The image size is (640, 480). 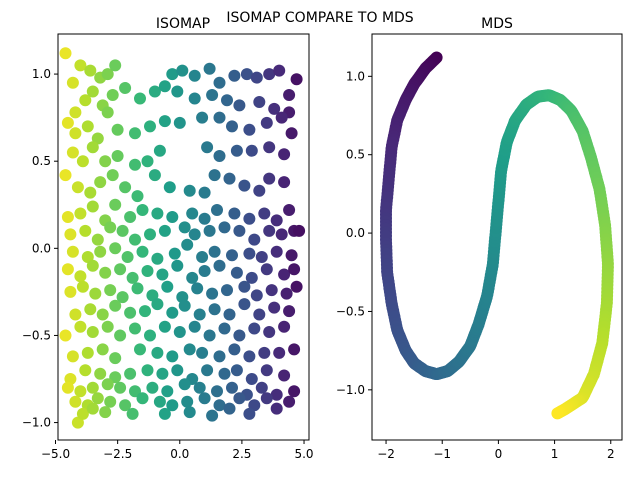 What do you see at coordinates (36, 335) in the screenshot?
I see `isomap-ytick-label: −0.5` at bounding box center [36, 335].